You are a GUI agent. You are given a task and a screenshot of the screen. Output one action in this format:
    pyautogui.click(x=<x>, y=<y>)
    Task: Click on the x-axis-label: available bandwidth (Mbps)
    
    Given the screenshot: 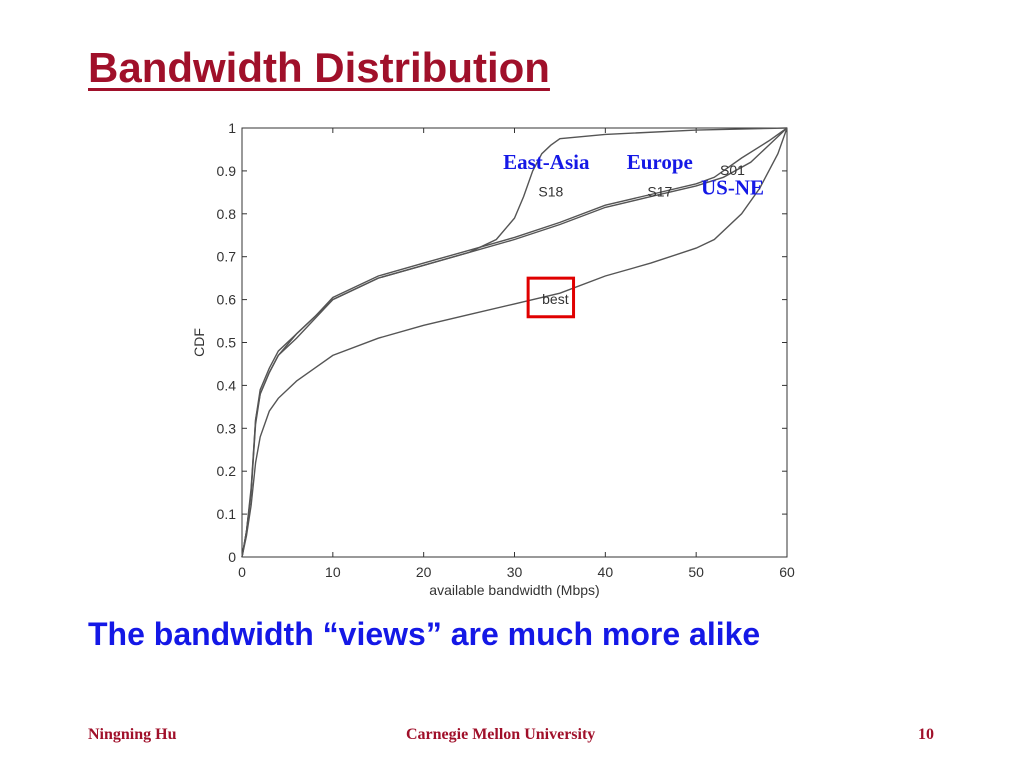 What is the action you would take?
    pyautogui.click(x=514, y=590)
    